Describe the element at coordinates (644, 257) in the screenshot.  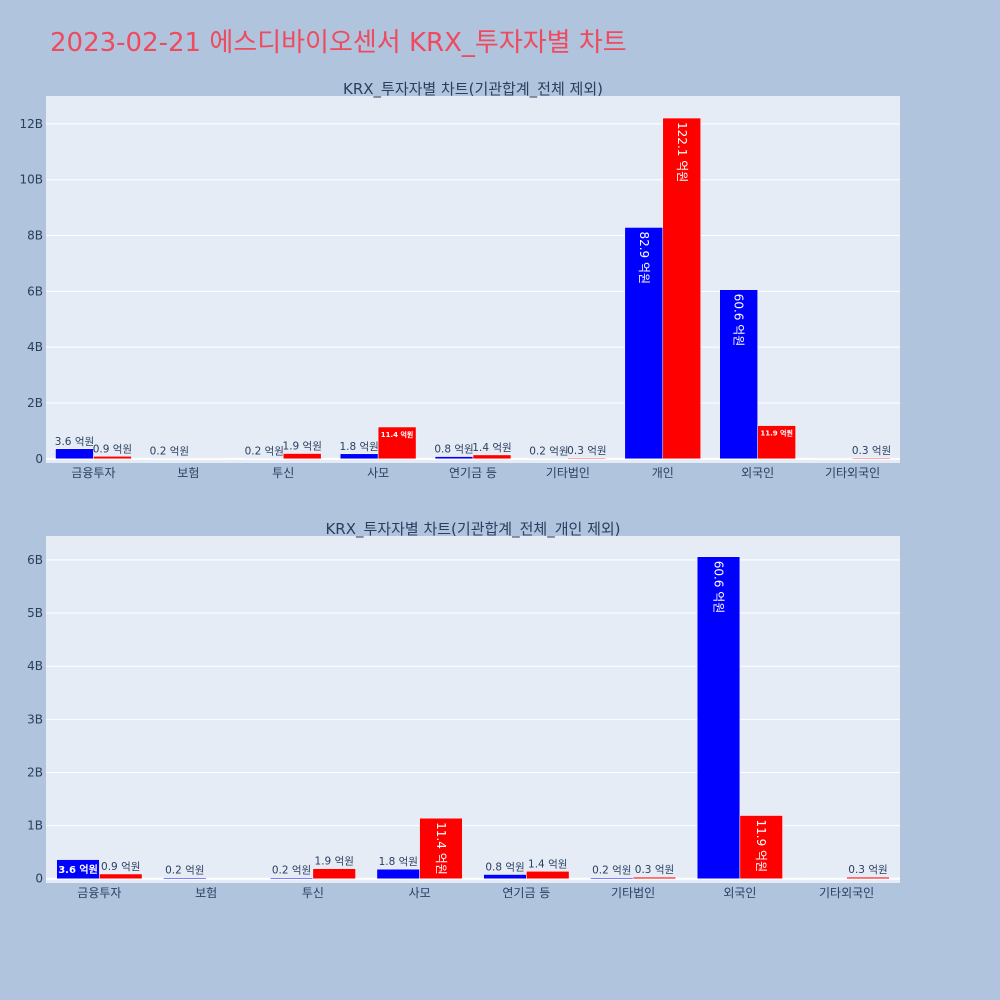
I see `data-label: 82.9 억원` at that location.